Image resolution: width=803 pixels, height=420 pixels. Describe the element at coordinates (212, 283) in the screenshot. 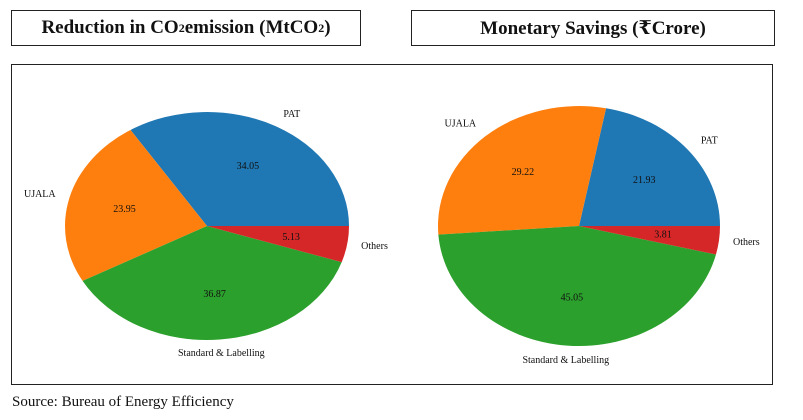

I see `pie-slice-co2-standard-labelling` at that location.